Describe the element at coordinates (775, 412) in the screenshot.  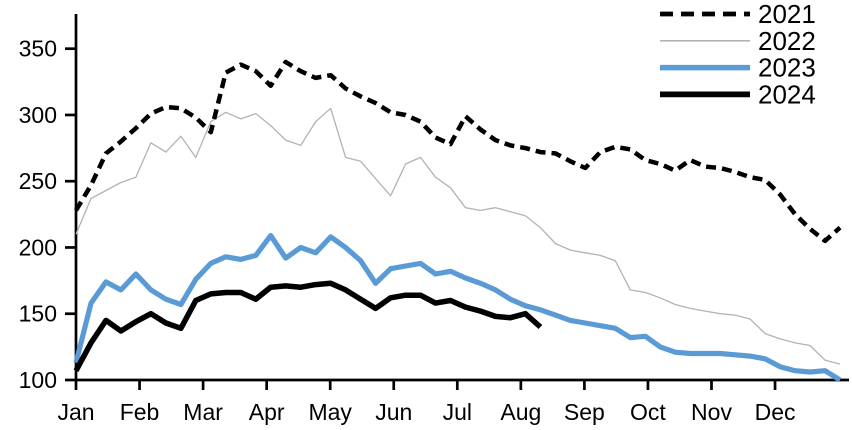
I see `x-tick-label: Dec` at that location.